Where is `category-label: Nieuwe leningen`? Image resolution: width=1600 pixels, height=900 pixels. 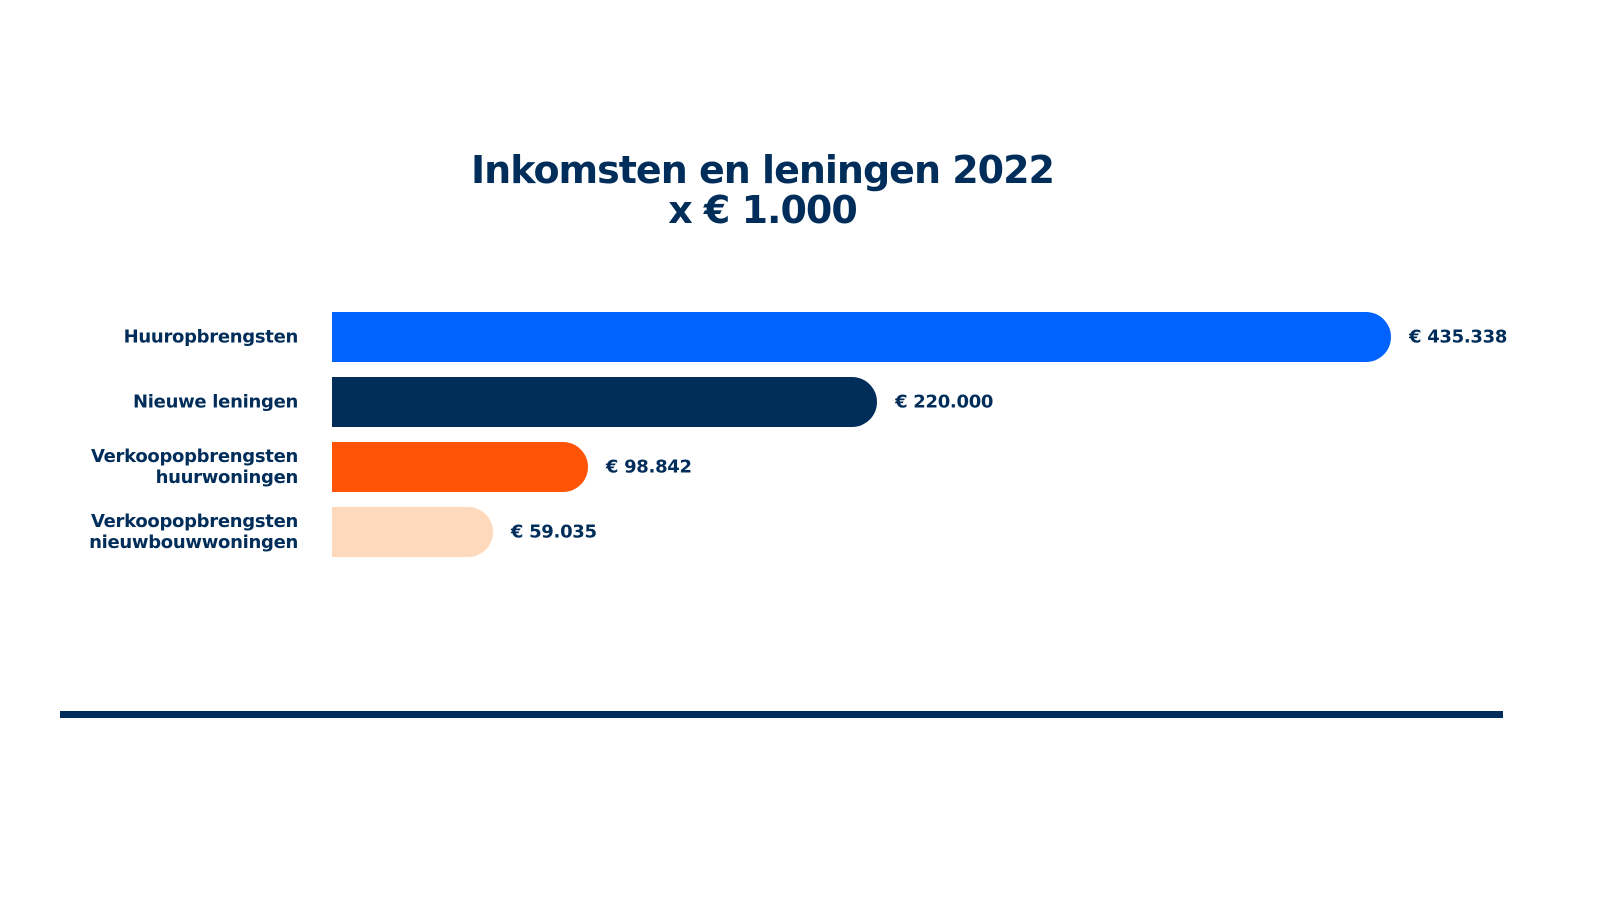
category-label: Nieuwe leningen is located at coordinates (168, 402).